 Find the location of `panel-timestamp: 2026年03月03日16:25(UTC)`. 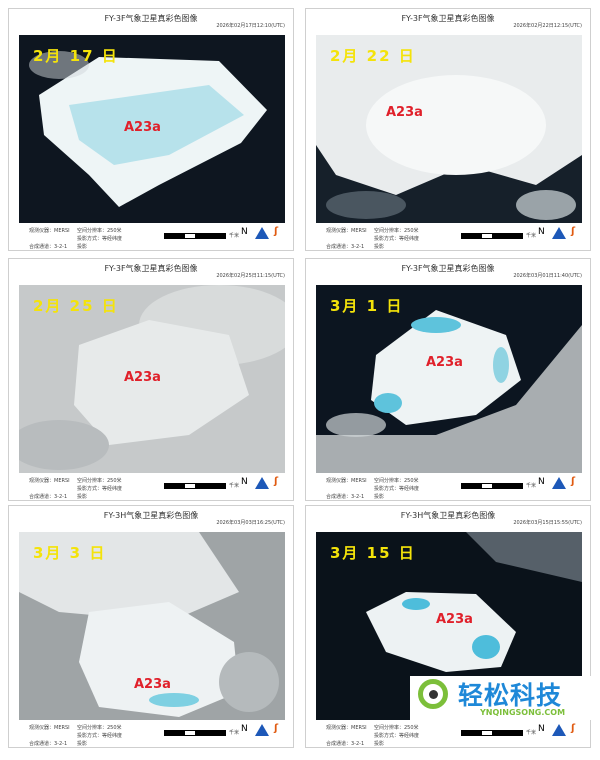

panel-timestamp: 2026年03月03日16:25(UTC) is located at coordinates (250, 523).